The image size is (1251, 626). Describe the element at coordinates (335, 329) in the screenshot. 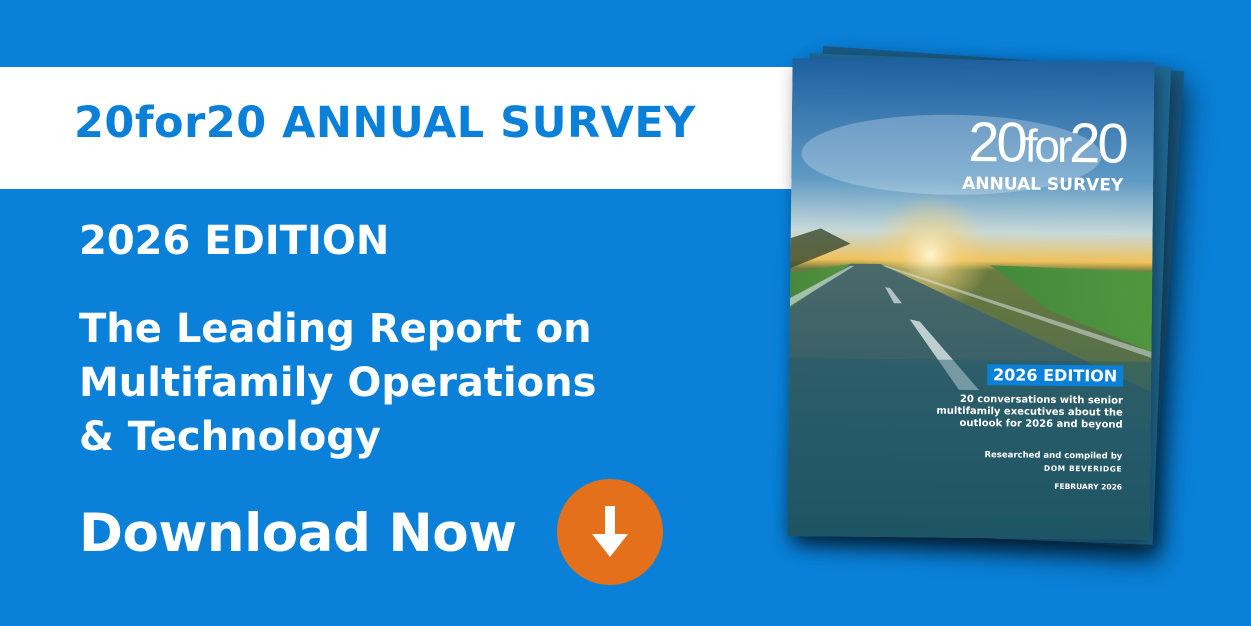

I see `tagline-line-1: The Leading Report on` at that location.